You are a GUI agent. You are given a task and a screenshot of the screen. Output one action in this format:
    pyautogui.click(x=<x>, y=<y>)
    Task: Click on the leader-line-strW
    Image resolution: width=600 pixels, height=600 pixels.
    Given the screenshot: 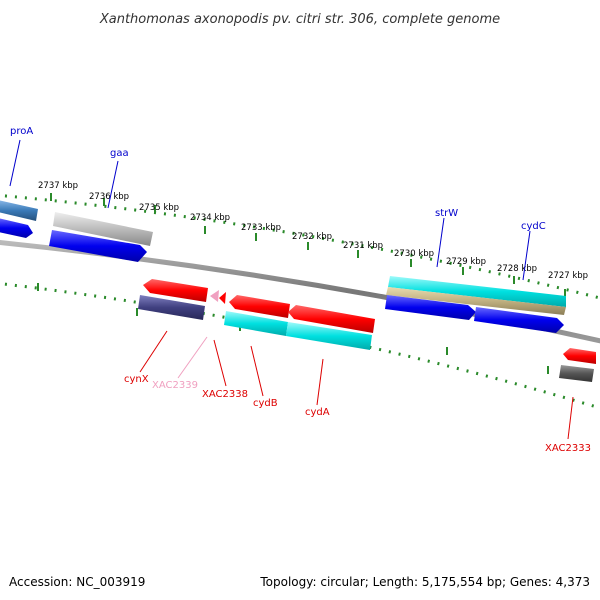 What is the action you would take?
    pyautogui.click(x=440, y=242)
    